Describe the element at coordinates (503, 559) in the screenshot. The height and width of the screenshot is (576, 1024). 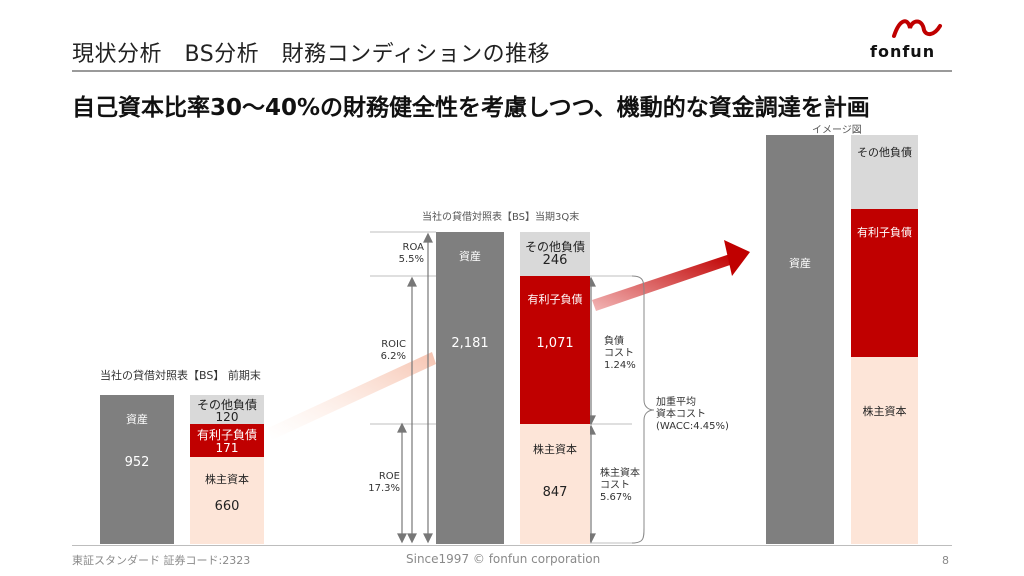
I see `footer-copyright: Since1997 © fonfun corporation` at that location.